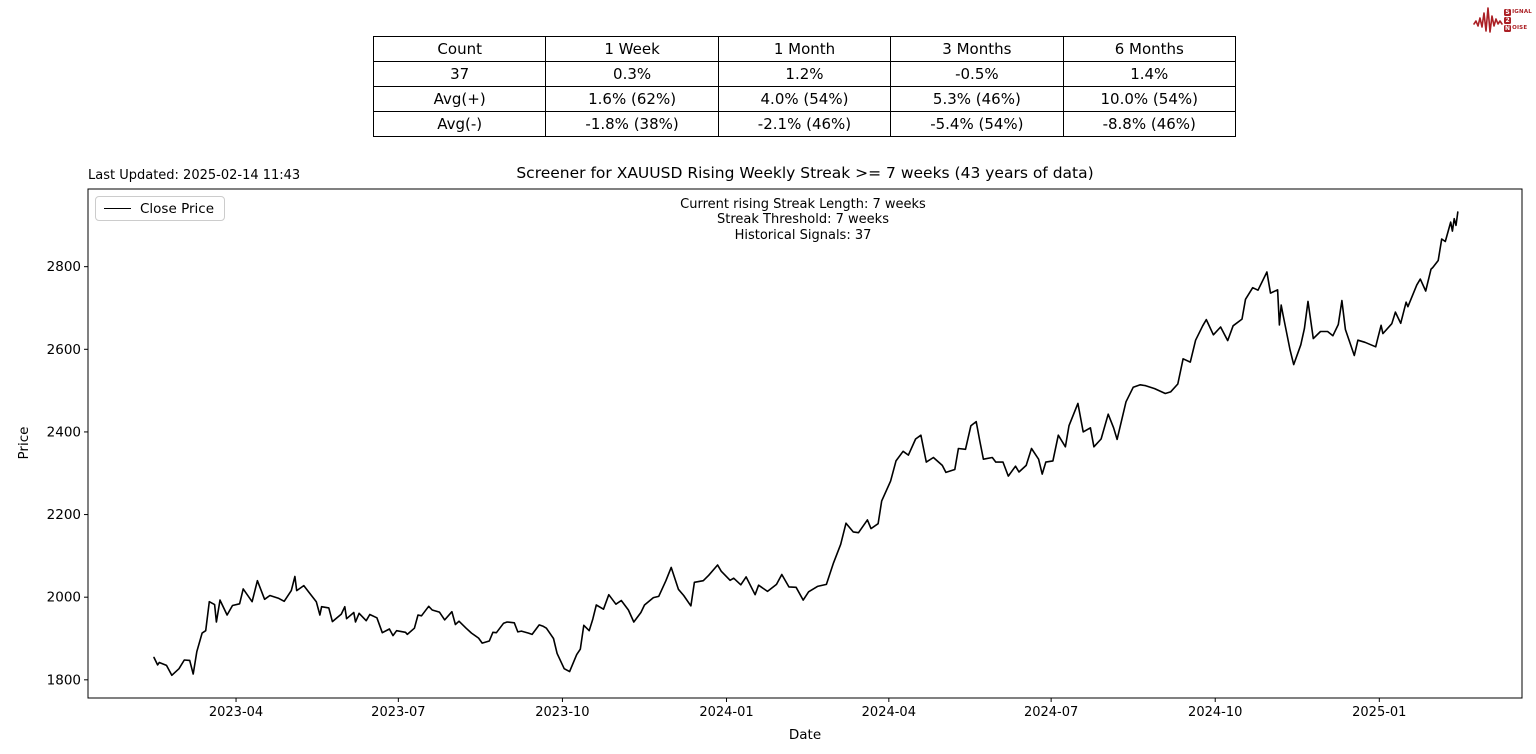  I want to click on x-tick-label: 2024-01, so click(726, 712).